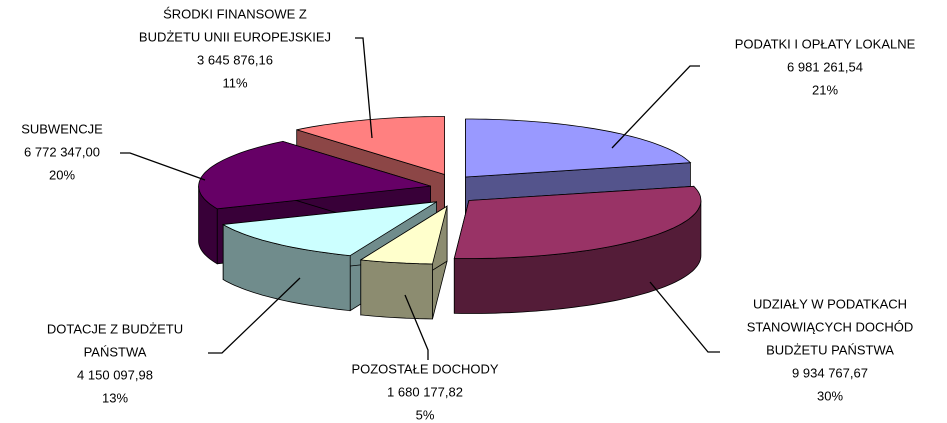 The height and width of the screenshot is (423, 947). I want to click on percent-label: 21%, so click(825, 89).